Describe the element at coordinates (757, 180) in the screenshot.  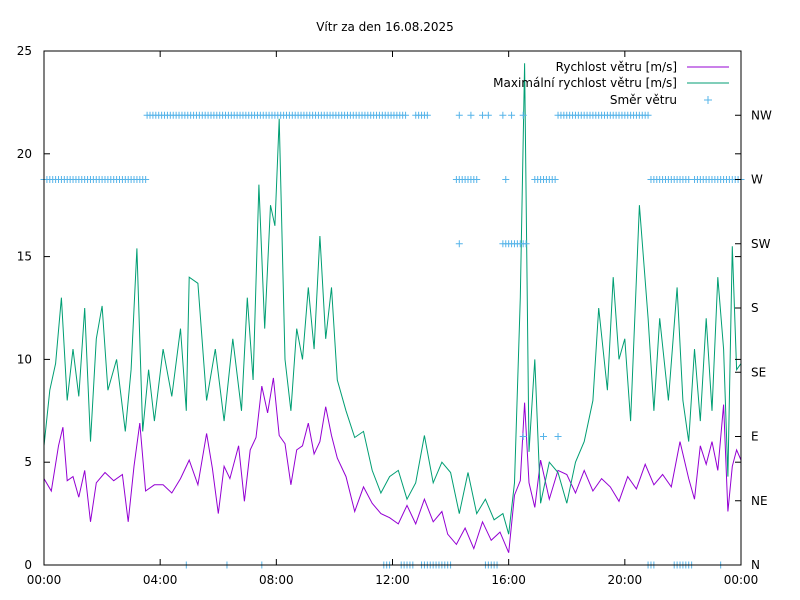
I see `y2-tick-label: W` at that location.